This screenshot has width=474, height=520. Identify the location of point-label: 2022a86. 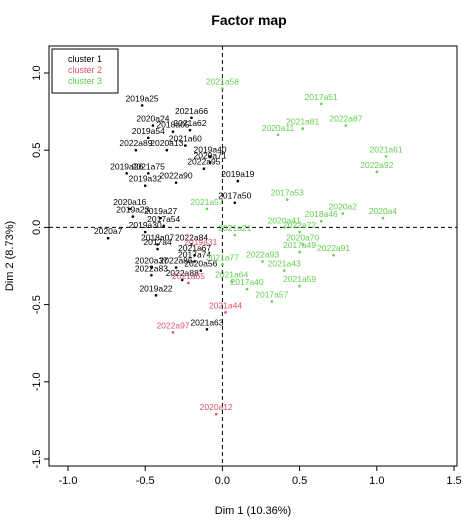
(176, 261).